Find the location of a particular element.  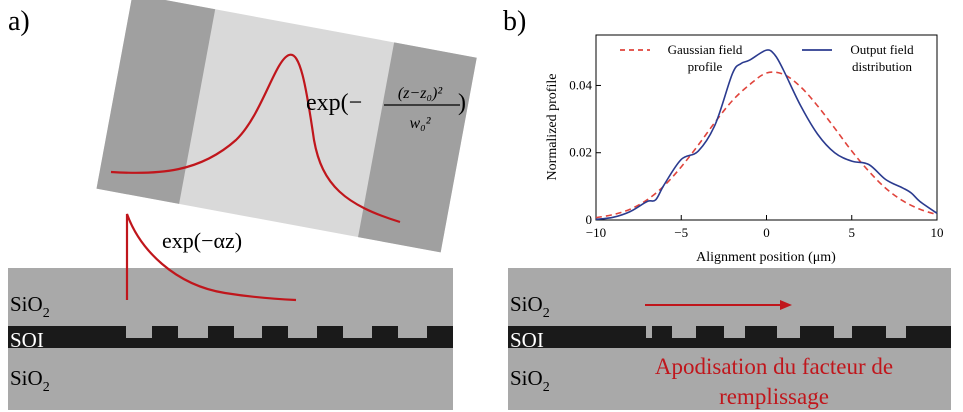

legend-label-gaussian-2: profile is located at coordinates (705, 66).